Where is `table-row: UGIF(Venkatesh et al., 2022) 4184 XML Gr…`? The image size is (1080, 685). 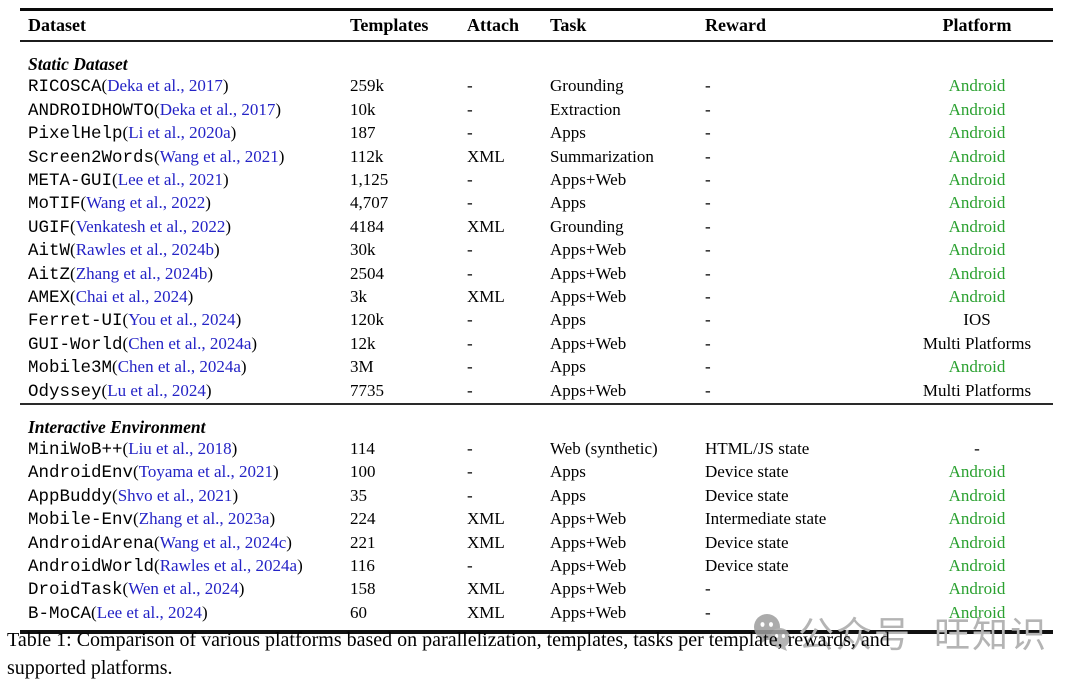
table-row: UGIF(Venkatesh et al., 2022) 4184 XML Gr… is located at coordinates (536, 227).